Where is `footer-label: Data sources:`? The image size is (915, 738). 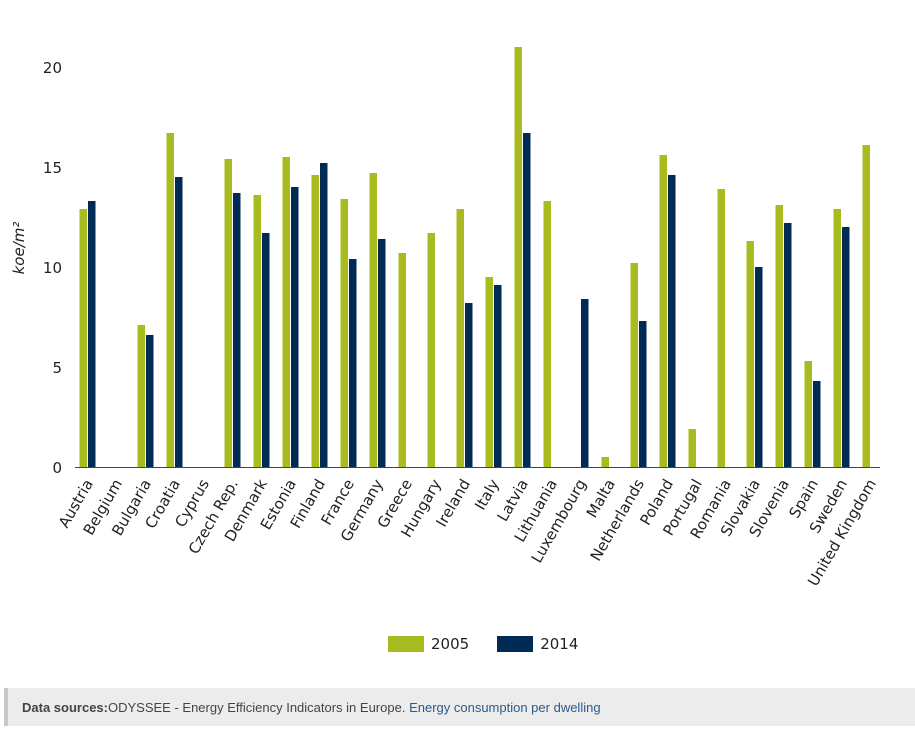
footer-label: Data sources: is located at coordinates (65, 707).